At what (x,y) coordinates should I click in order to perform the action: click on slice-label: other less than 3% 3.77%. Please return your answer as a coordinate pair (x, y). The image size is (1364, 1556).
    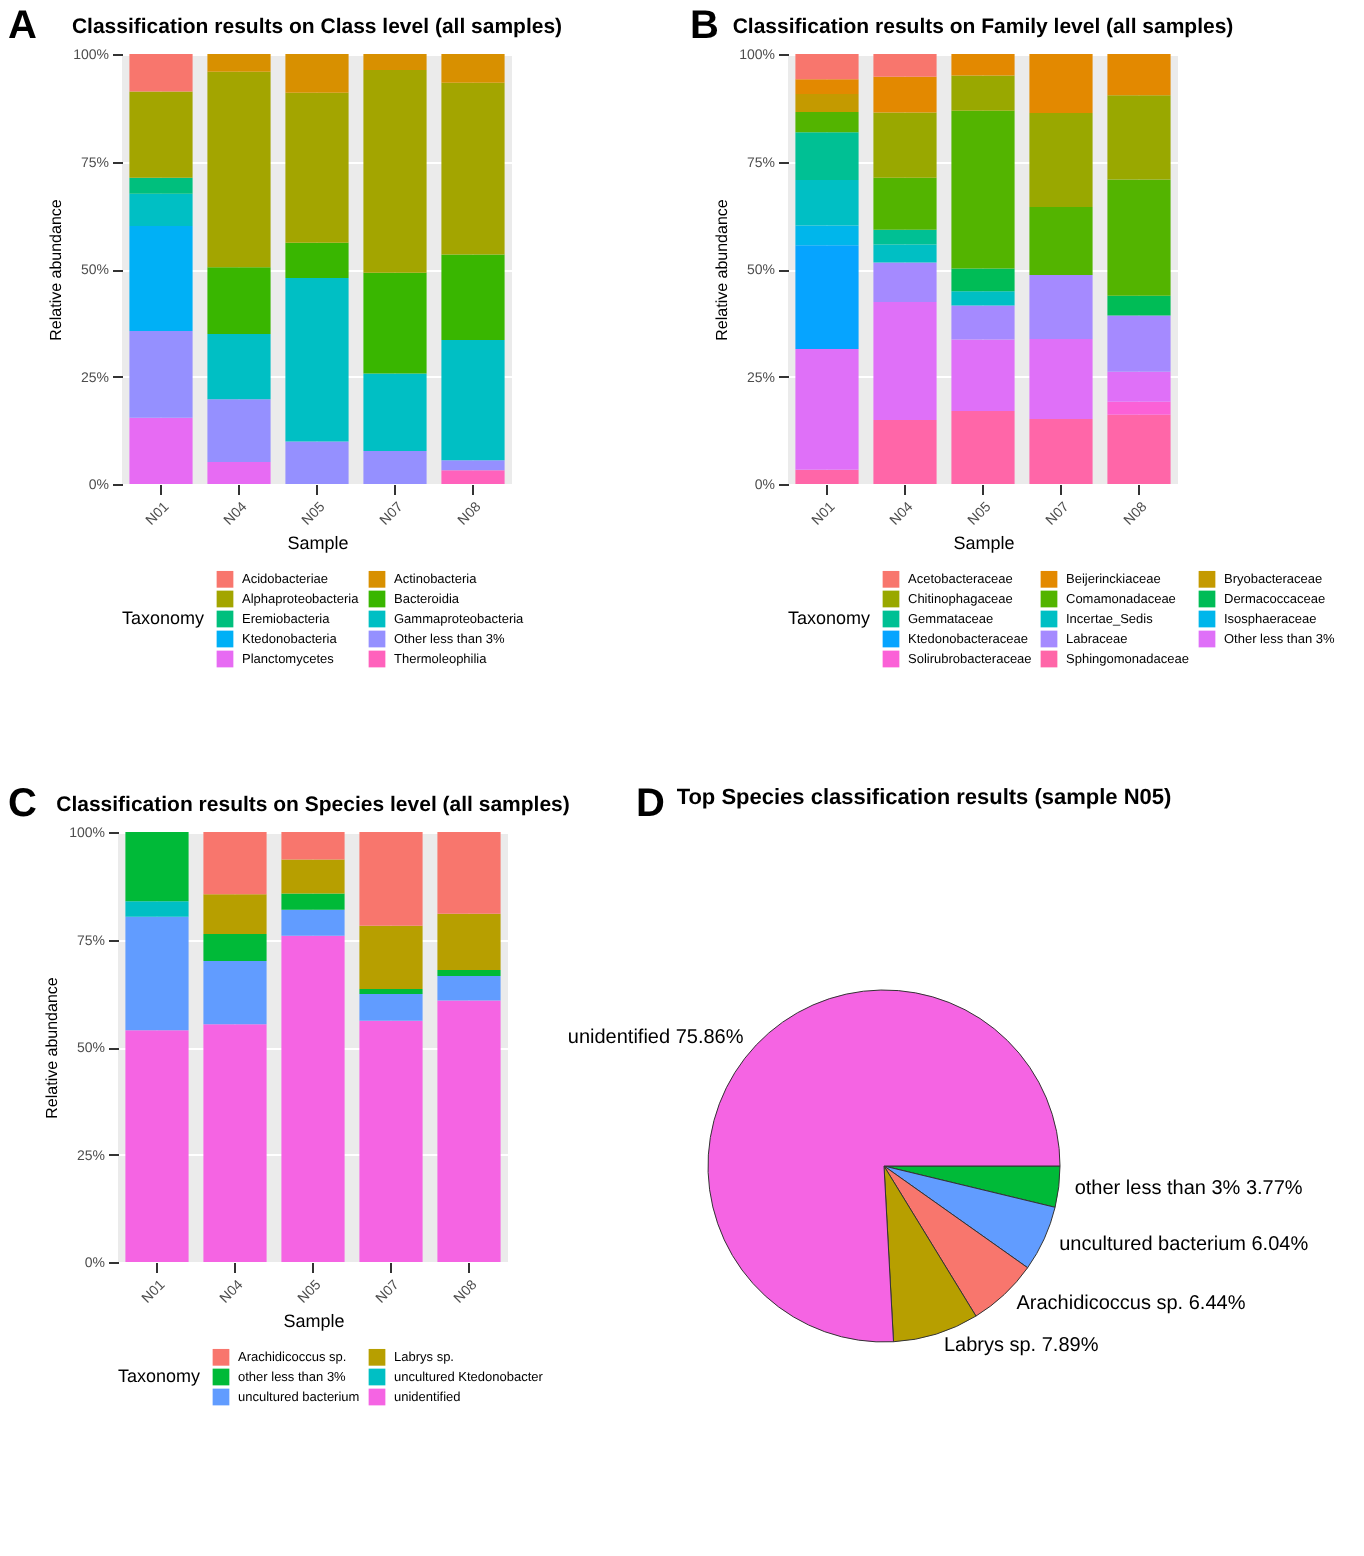
    Looking at the image, I should click on (1188, 1189).